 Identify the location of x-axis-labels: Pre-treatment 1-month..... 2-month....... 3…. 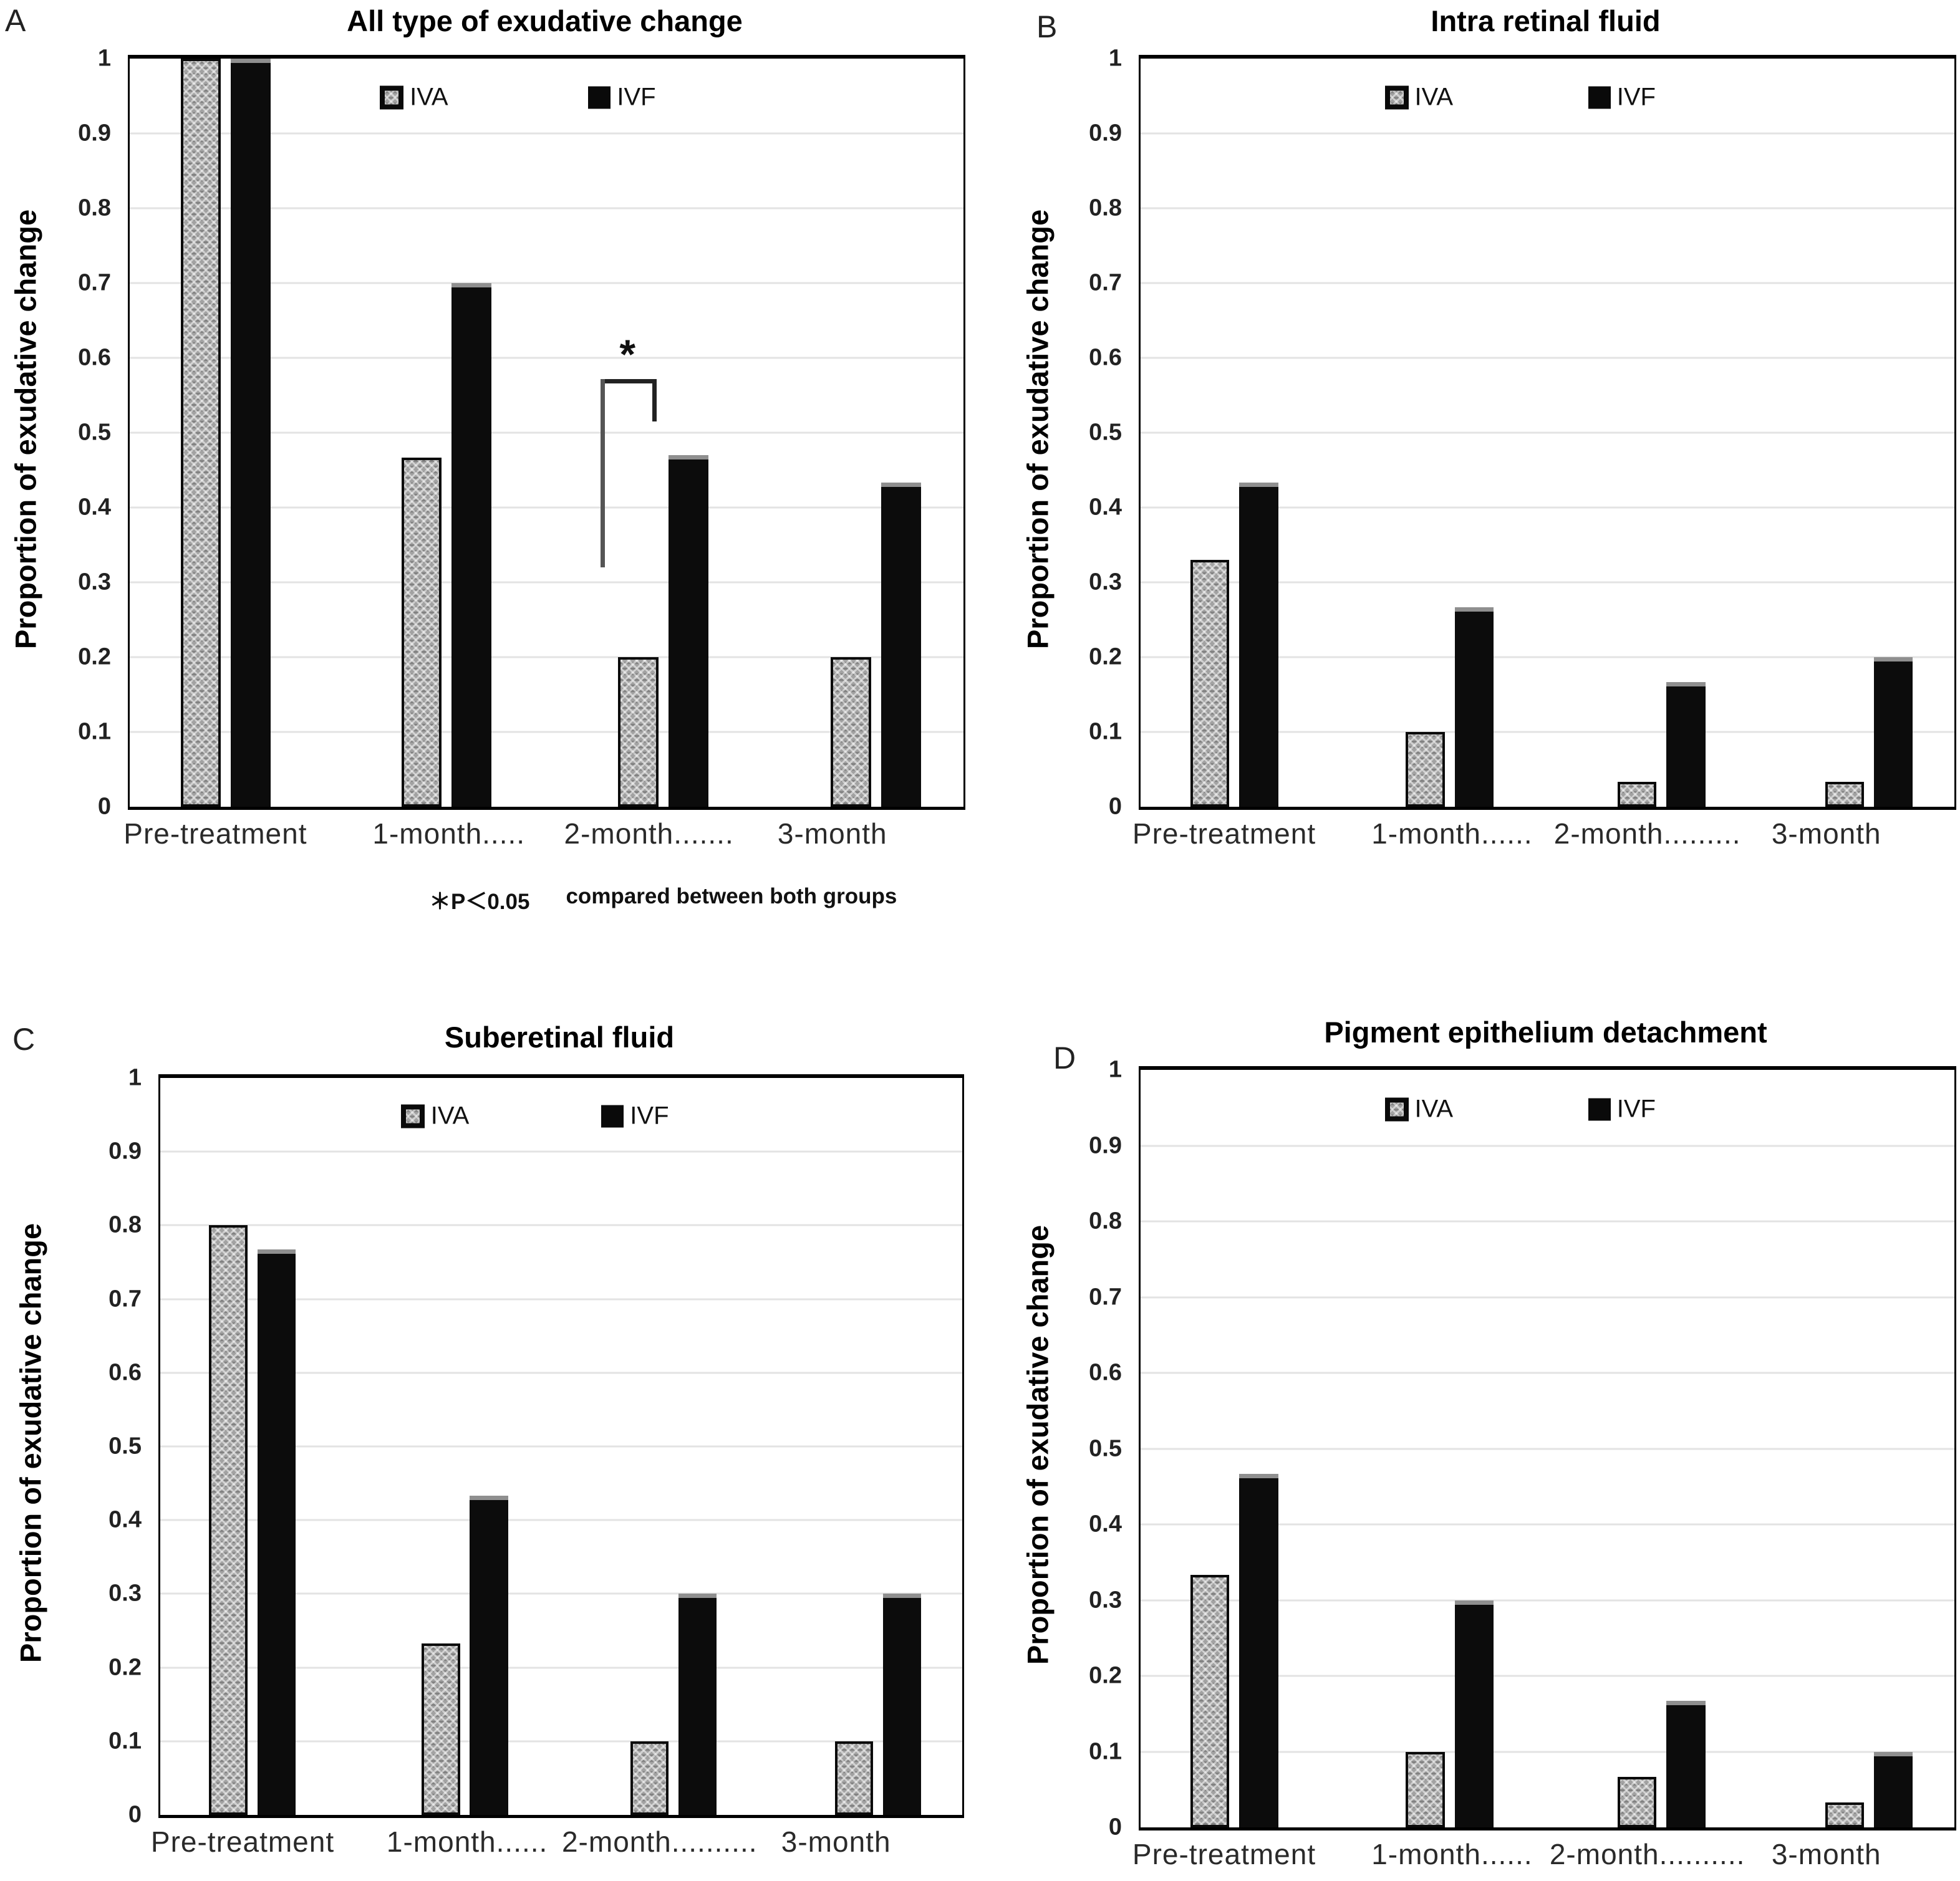
(542, 838).